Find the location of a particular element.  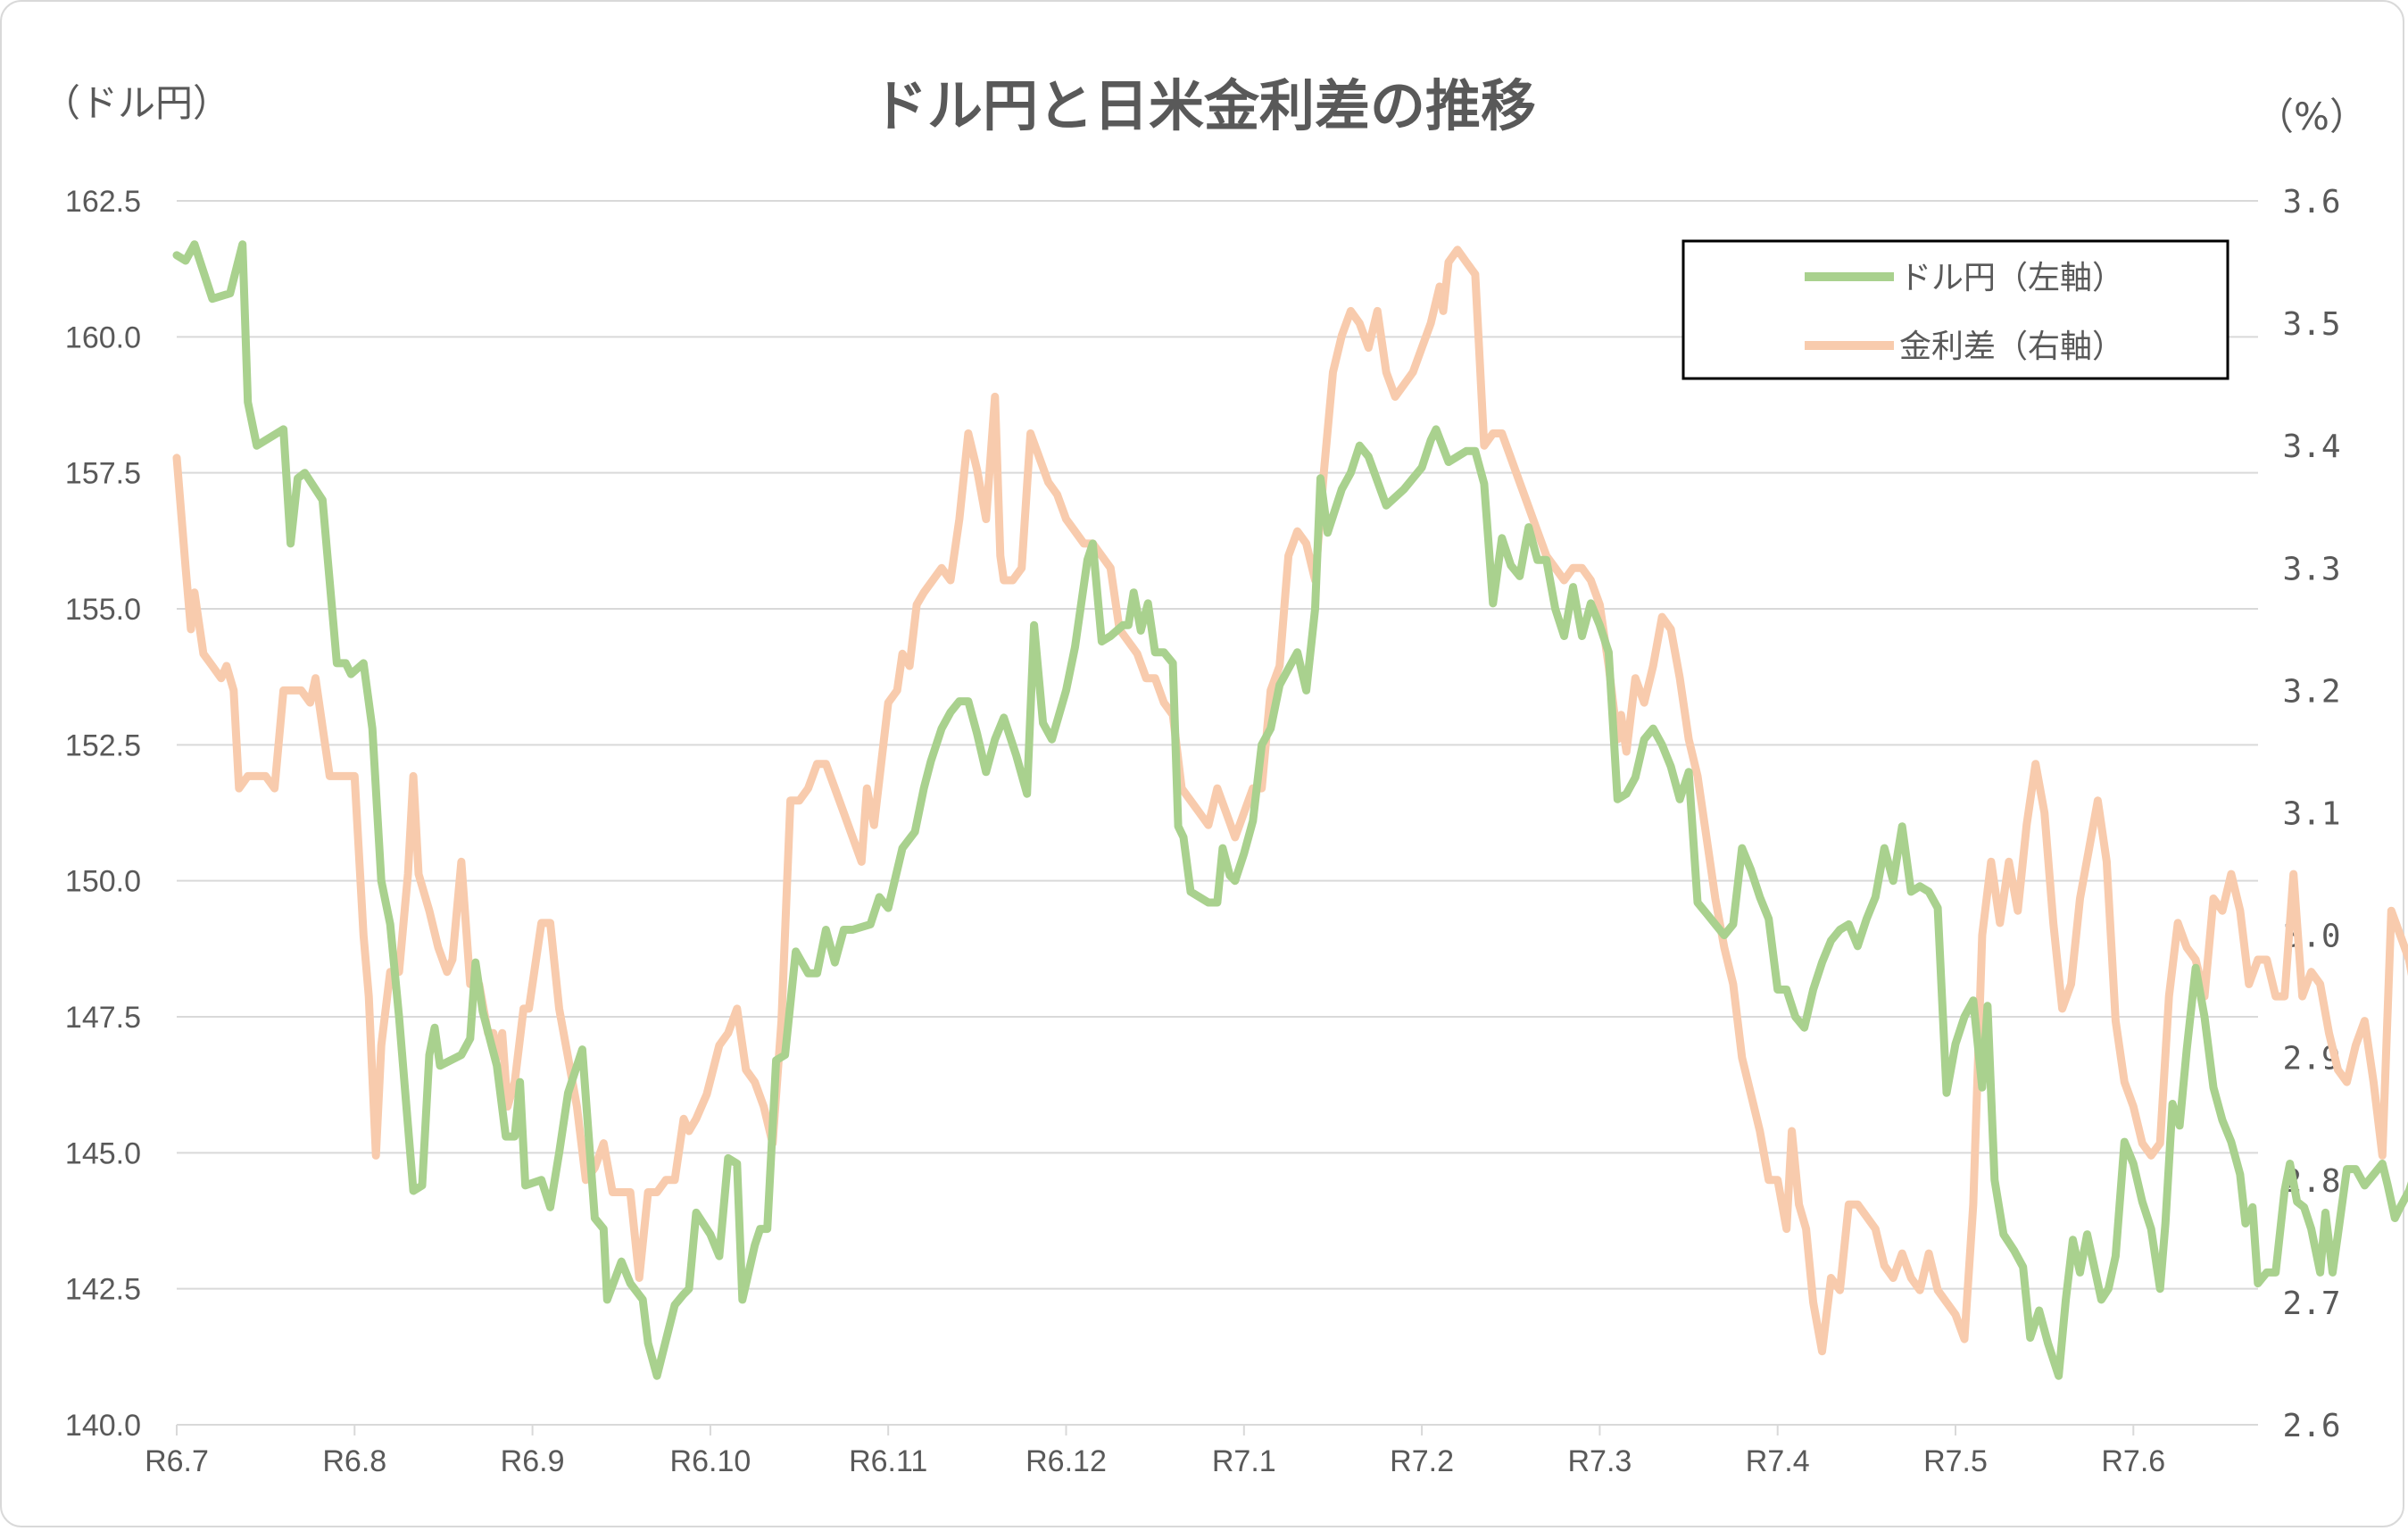

x-tick-label: R7.5 is located at coordinates (1955, 1461).